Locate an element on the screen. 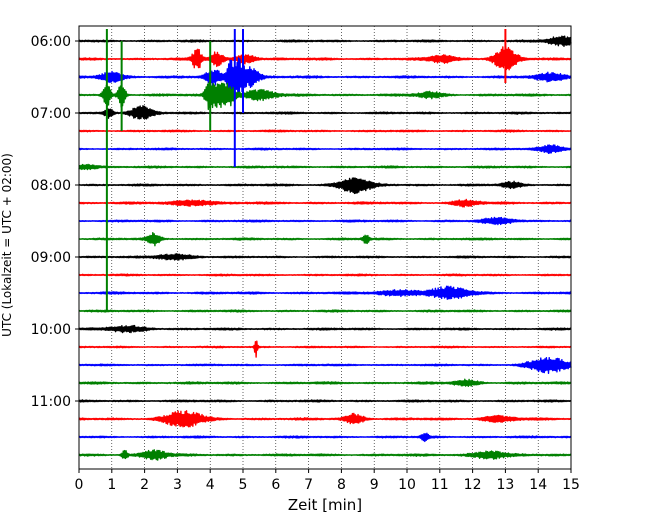 The width and height of the screenshot is (650, 520). x-tick-label: 2 is located at coordinates (144, 485).